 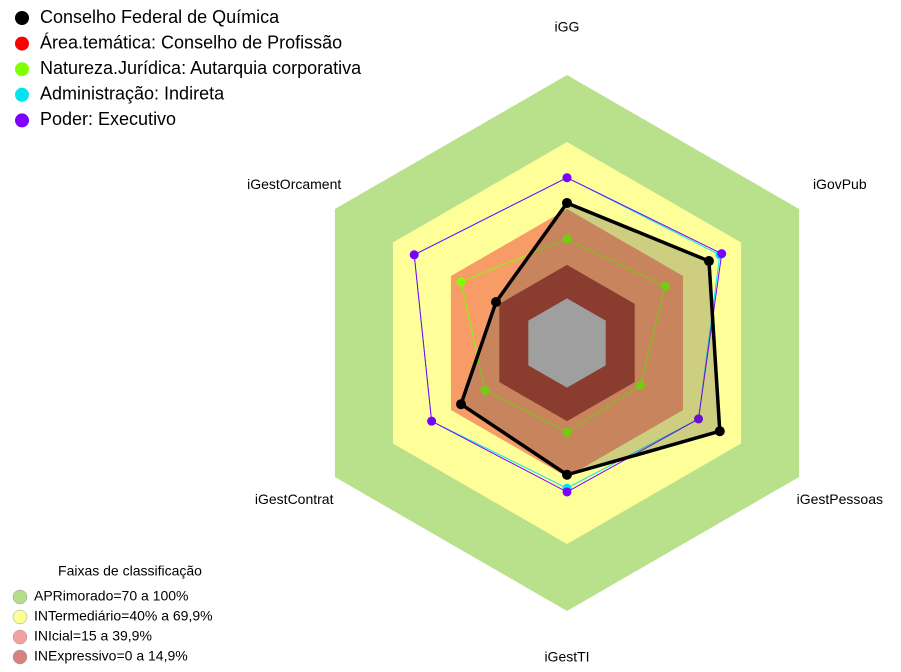 What do you see at coordinates (132, 94) in the screenshot?
I see `legend-label: Administração: Indireta` at bounding box center [132, 94].